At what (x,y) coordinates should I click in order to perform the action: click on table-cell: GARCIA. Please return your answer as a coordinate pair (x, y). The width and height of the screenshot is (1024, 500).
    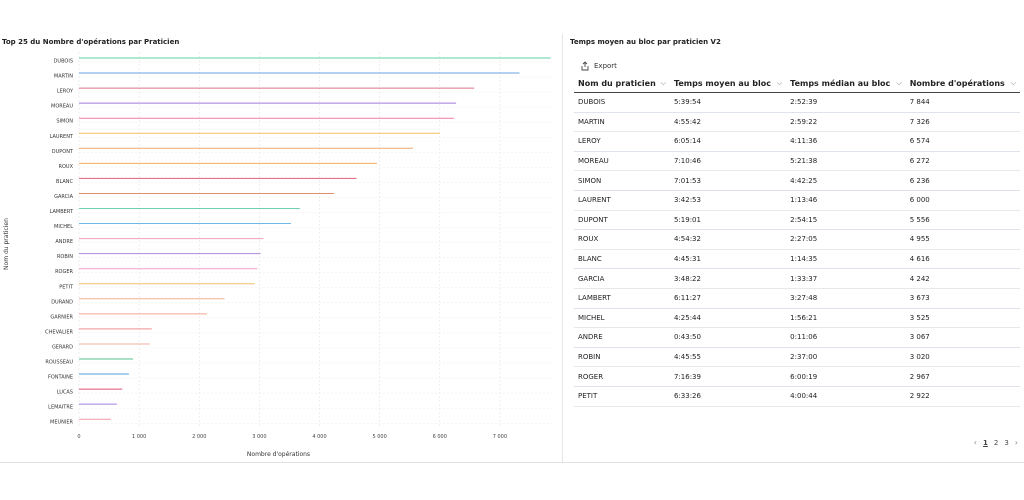
    Looking at the image, I should click on (622, 278).